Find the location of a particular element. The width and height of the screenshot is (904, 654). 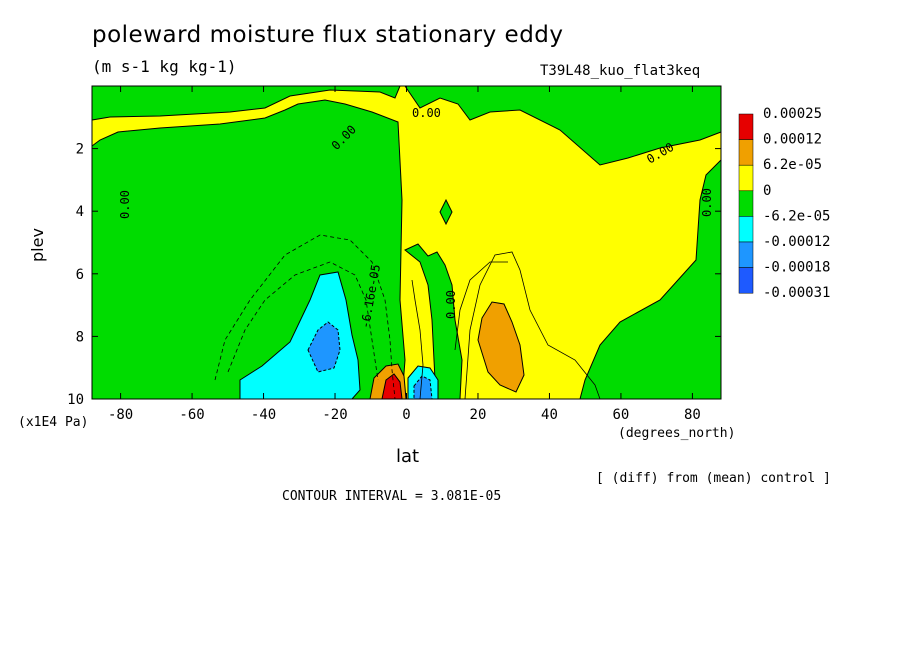

colorbar-label: 0.00012 is located at coordinates (792, 140).